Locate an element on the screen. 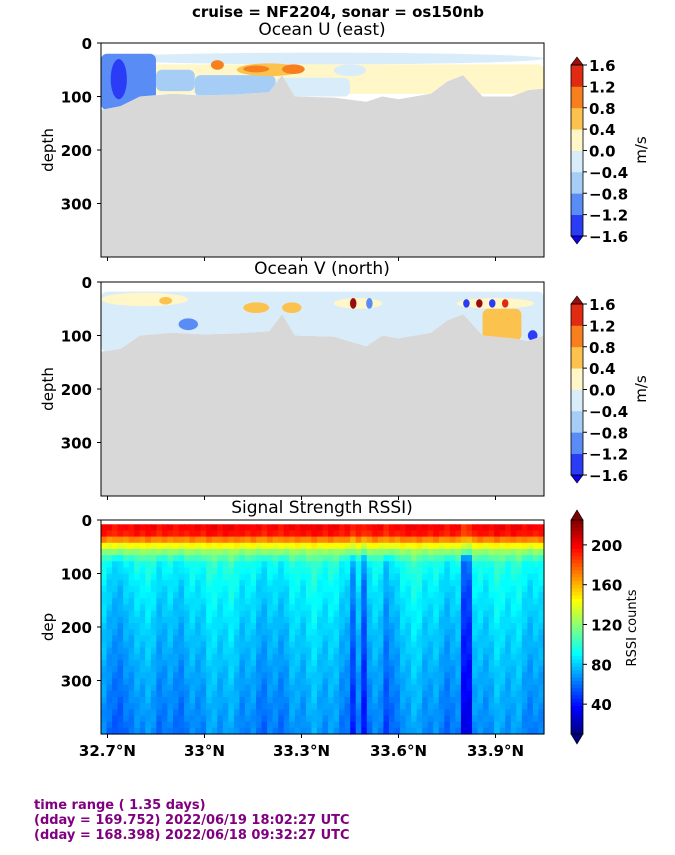 This screenshot has width=675, height=855. colorbar-tick-label: 1.6 is located at coordinates (602, 66).